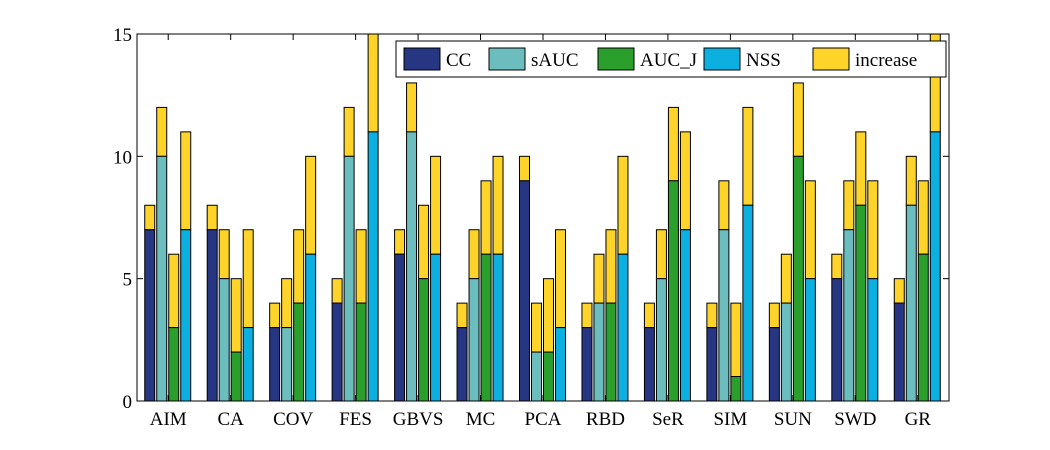  Describe the element at coordinates (248, 279) in the screenshot. I see `bar-increase-CA-NSS` at that location.